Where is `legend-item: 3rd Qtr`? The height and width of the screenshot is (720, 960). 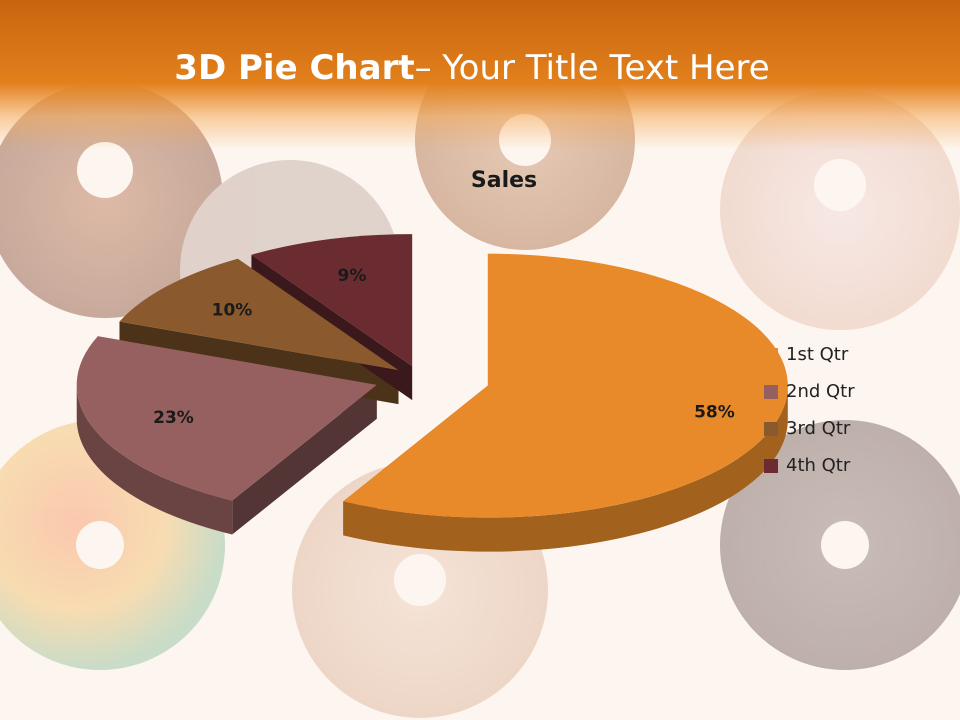
legend-item: 3rd Qtr is located at coordinates (809, 428).